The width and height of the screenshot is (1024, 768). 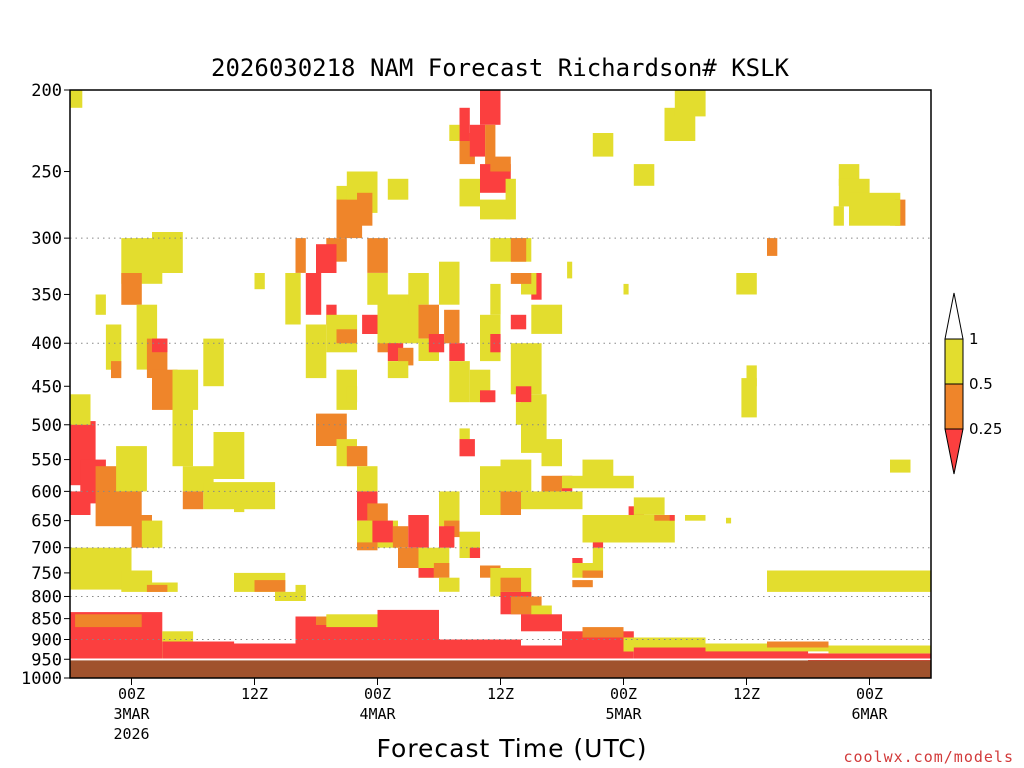 What do you see at coordinates (46, 641) in the screenshot?
I see `y-tick-label: 900` at bounding box center [46, 641].